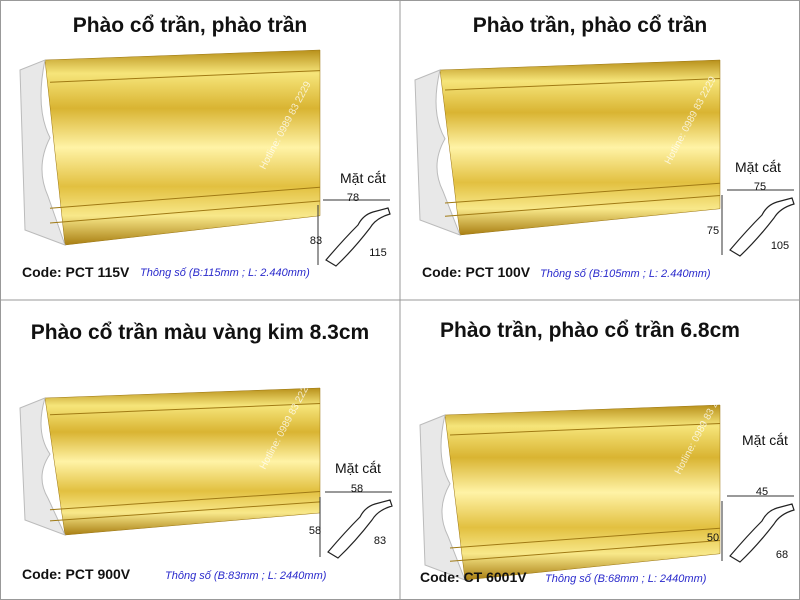 Image resolution: width=800 pixels, height=600 pixels. Describe the element at coordinates (626, 579) in the screenshot. I see `spec: Thông số (B:68mm ; L: 2440mm)` at that location.